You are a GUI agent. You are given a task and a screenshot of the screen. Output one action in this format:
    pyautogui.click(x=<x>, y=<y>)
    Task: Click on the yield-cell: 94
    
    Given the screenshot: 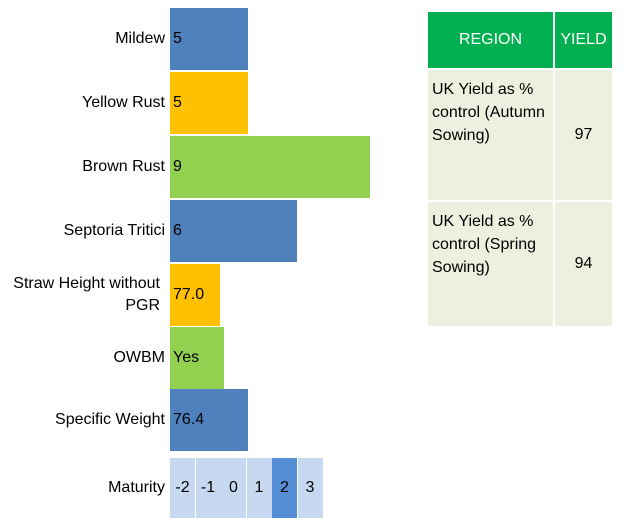 What is the action you would take?
    pyautogui.click(x=583, y=264)
    